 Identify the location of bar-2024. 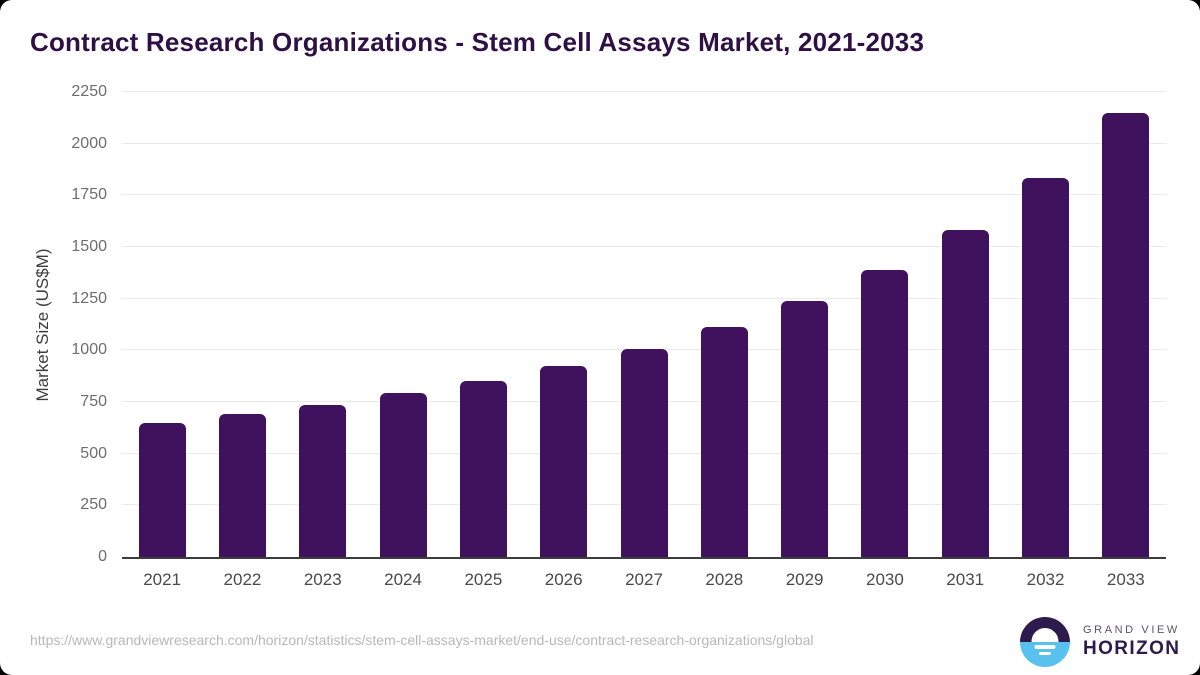
(403, 474).